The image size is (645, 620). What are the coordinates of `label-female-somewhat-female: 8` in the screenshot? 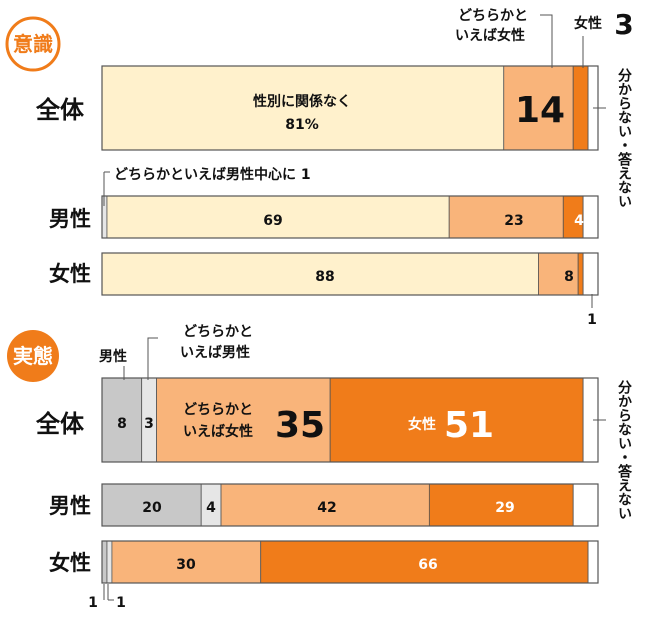 It's located at (569, 277).